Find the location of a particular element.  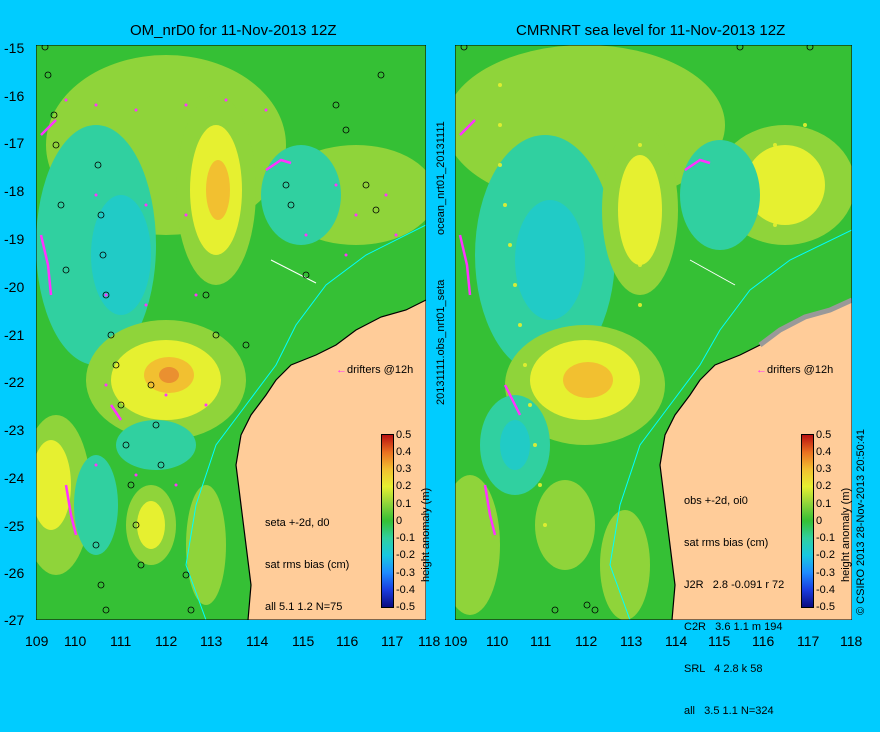

y-tick: -24 is located at coordinates (14, 478).